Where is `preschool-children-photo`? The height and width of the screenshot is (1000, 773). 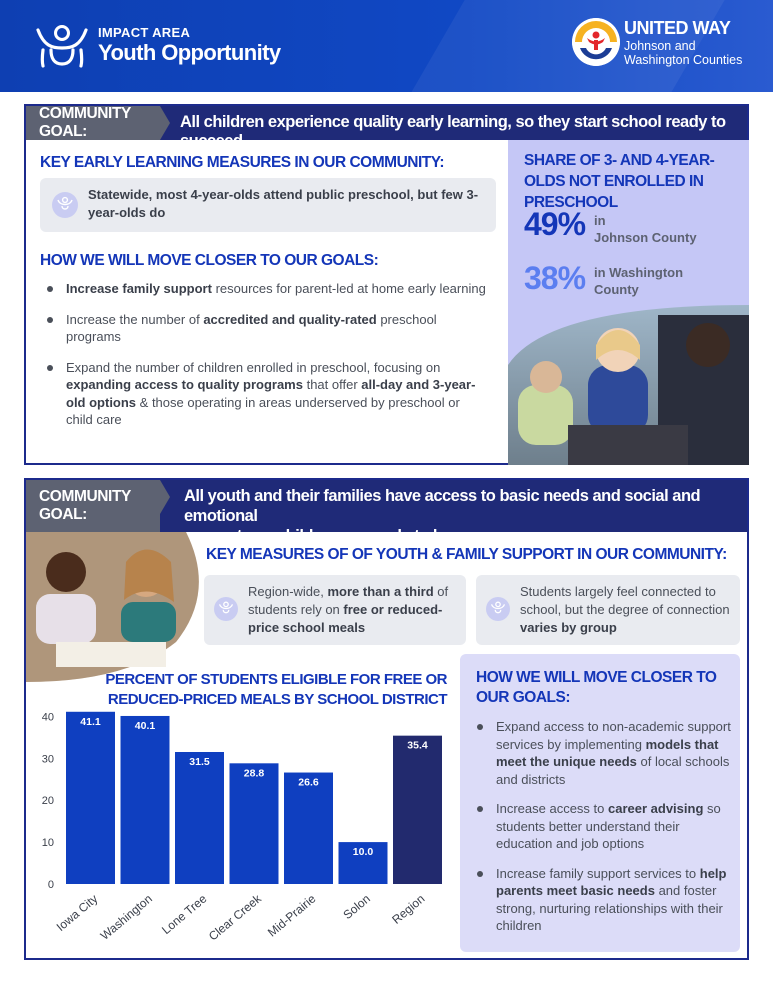 preschool-children-photo is located at coordinates (628, 385).